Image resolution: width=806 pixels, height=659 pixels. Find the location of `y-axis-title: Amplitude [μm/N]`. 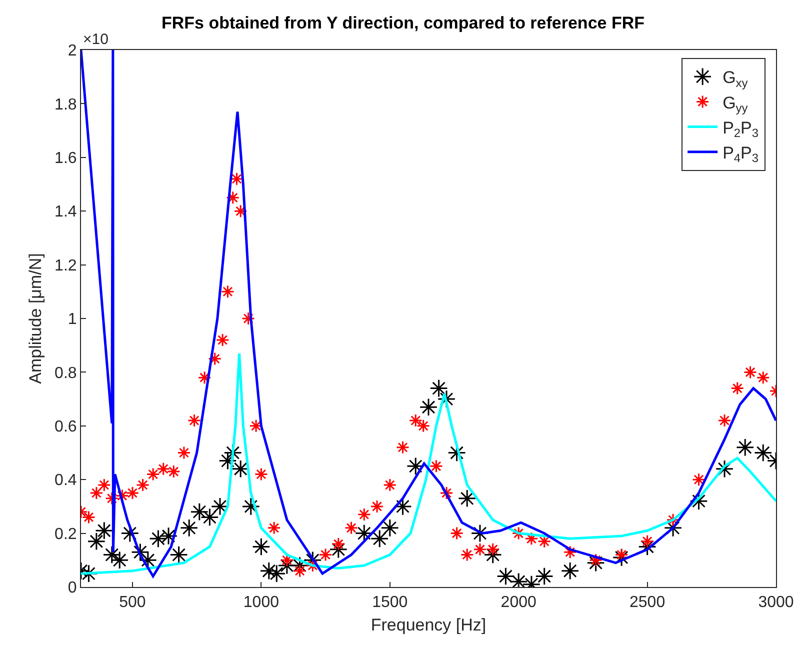

y-axis-title: Amplitude [μm/N] is located at coordinates (36, 318).